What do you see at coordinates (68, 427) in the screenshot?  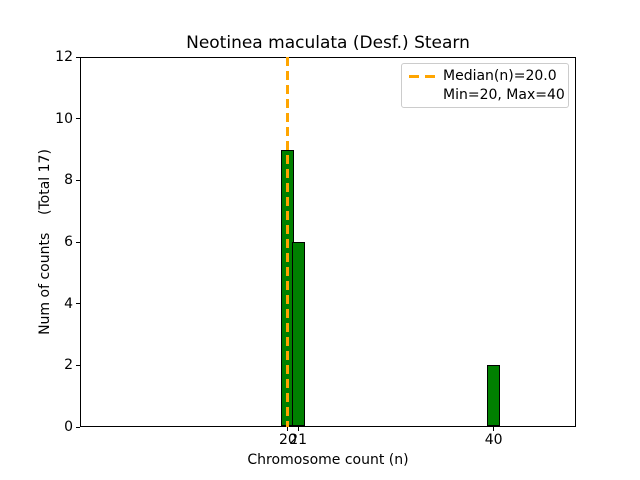 I see `y-tick-label: 0` at bounding box center [68, 427].